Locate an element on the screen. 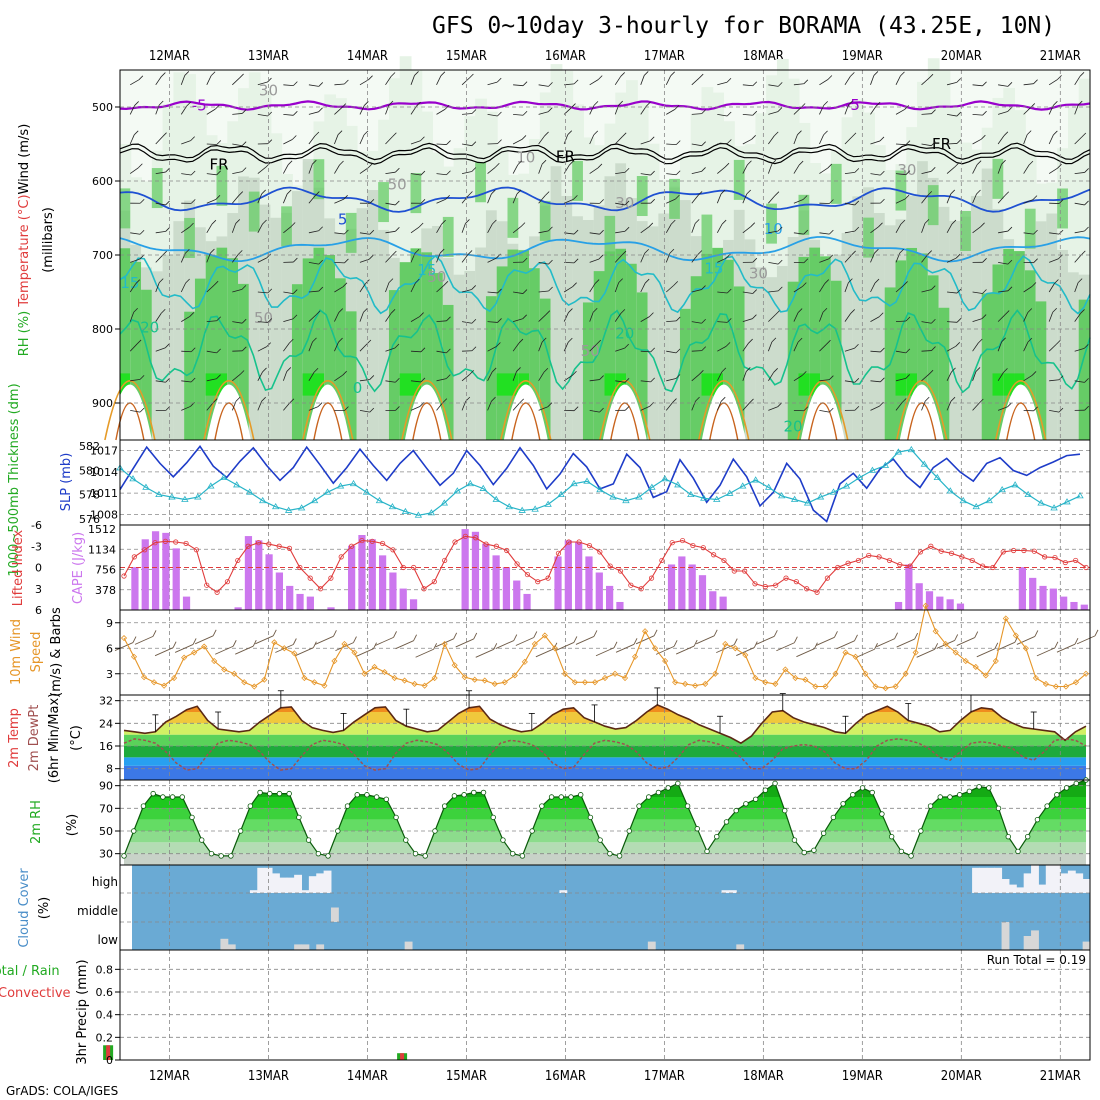  contour-label: 30 is located at coordinates (906, 170).